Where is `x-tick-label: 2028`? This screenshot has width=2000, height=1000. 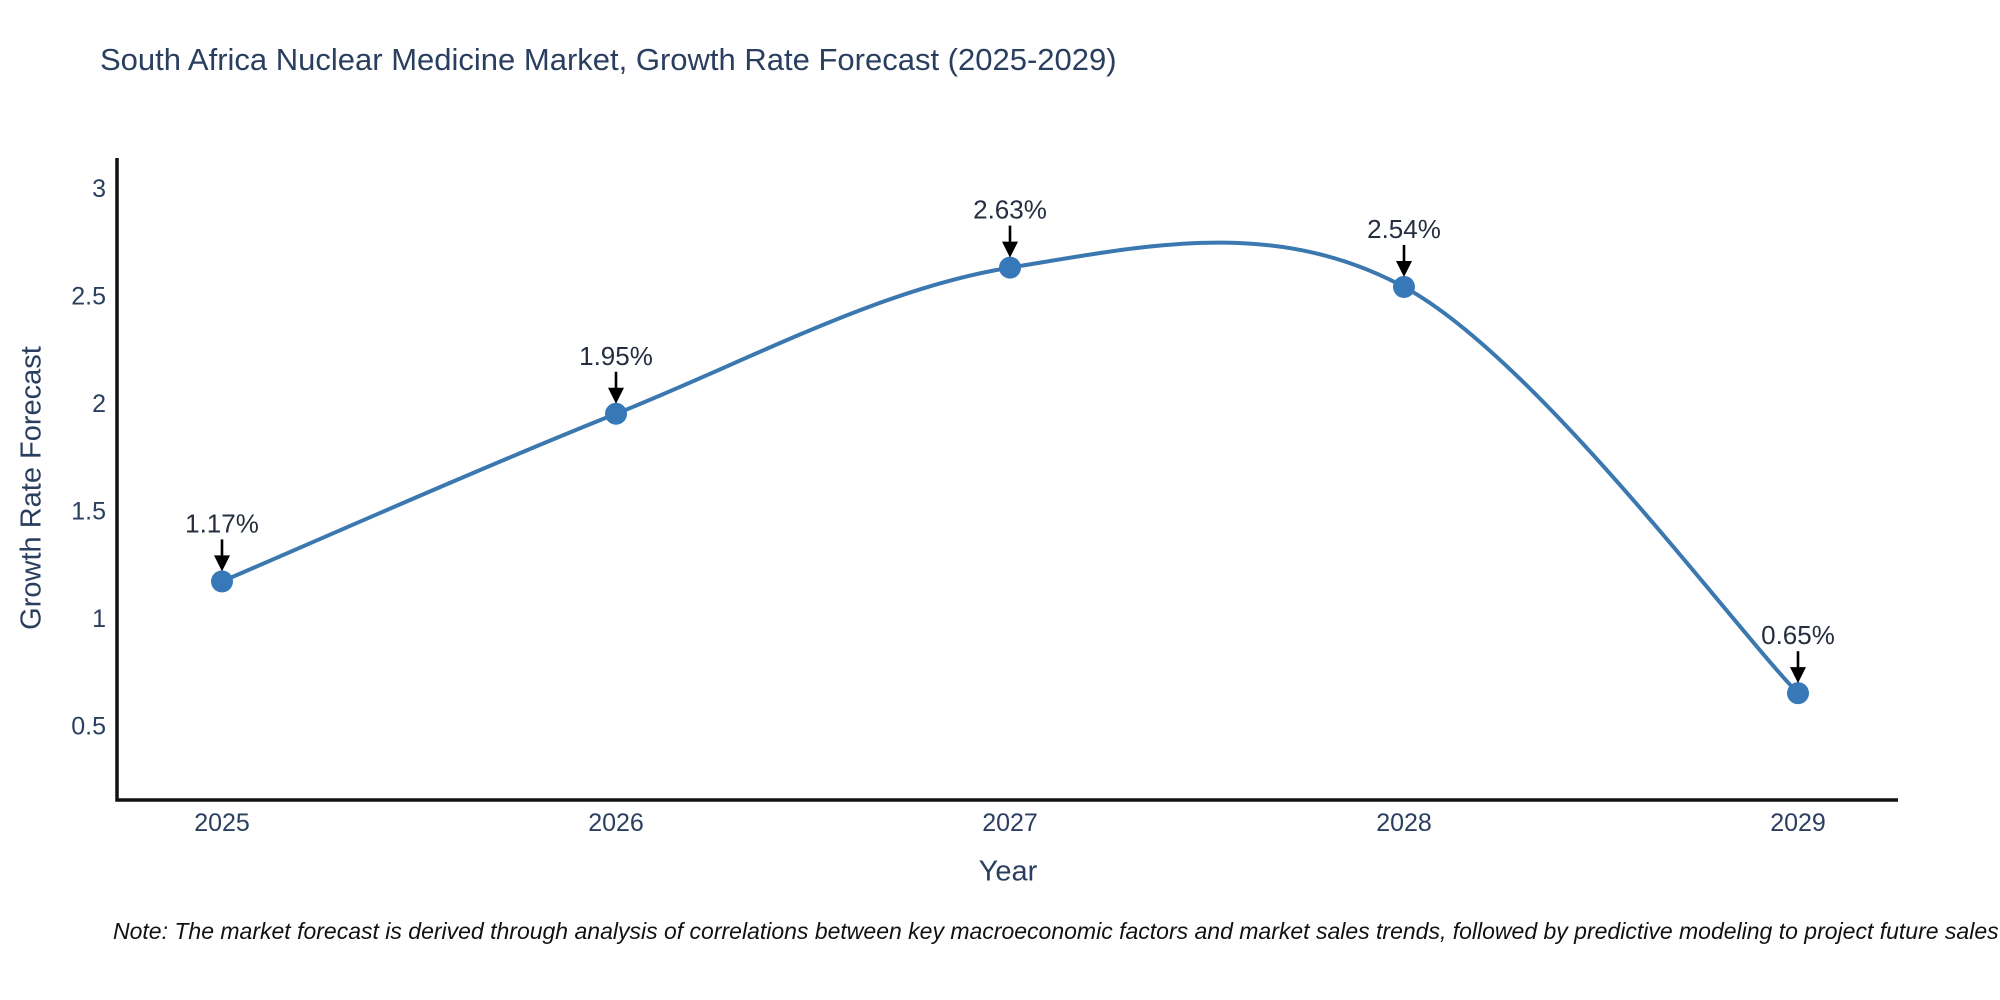 x-tick-label: 2028 is located at coordinates (1404, 823).